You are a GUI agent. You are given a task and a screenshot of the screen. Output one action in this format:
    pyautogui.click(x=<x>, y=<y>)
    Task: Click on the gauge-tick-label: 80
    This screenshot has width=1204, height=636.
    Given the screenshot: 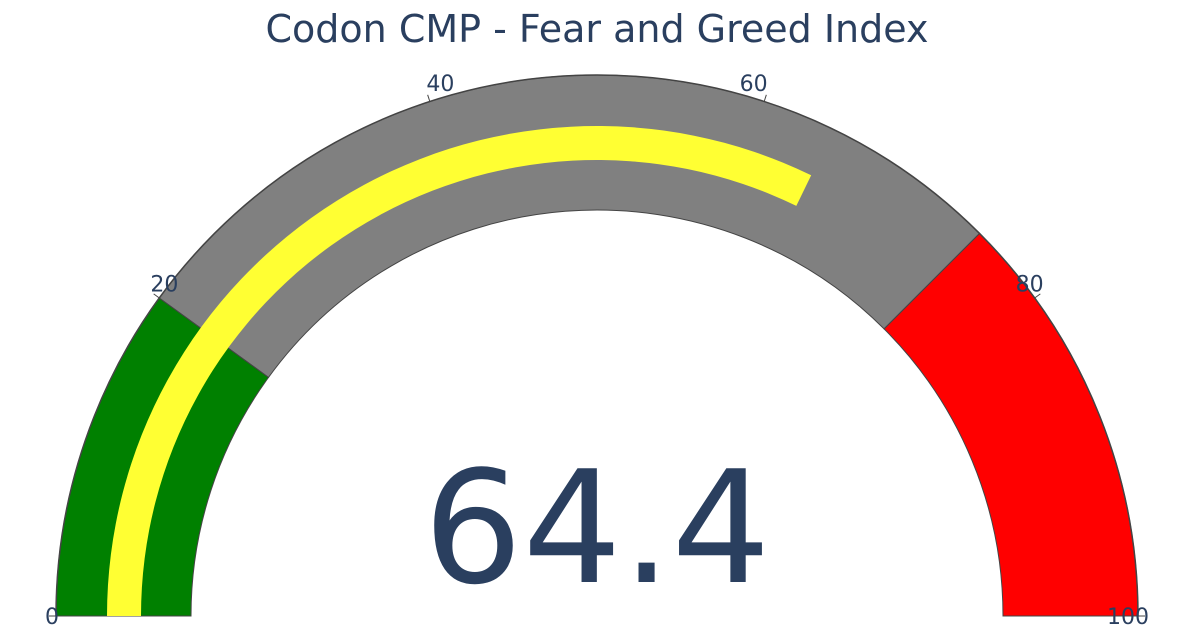 What is the action you would take?
    pyautogui.click(x=1030, y=285)
    